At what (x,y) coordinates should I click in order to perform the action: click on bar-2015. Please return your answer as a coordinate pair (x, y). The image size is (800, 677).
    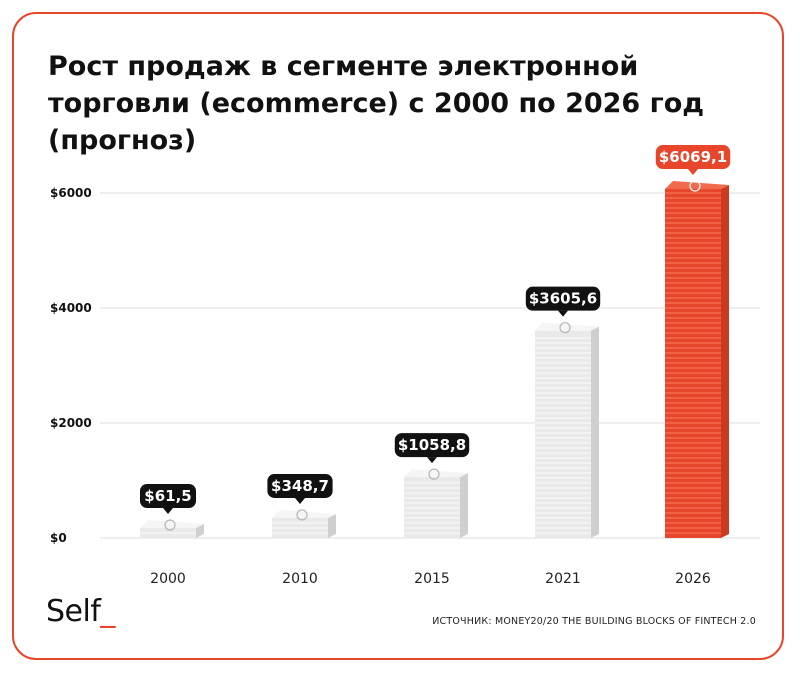
    Looking at the image, I should click on (436, 503).